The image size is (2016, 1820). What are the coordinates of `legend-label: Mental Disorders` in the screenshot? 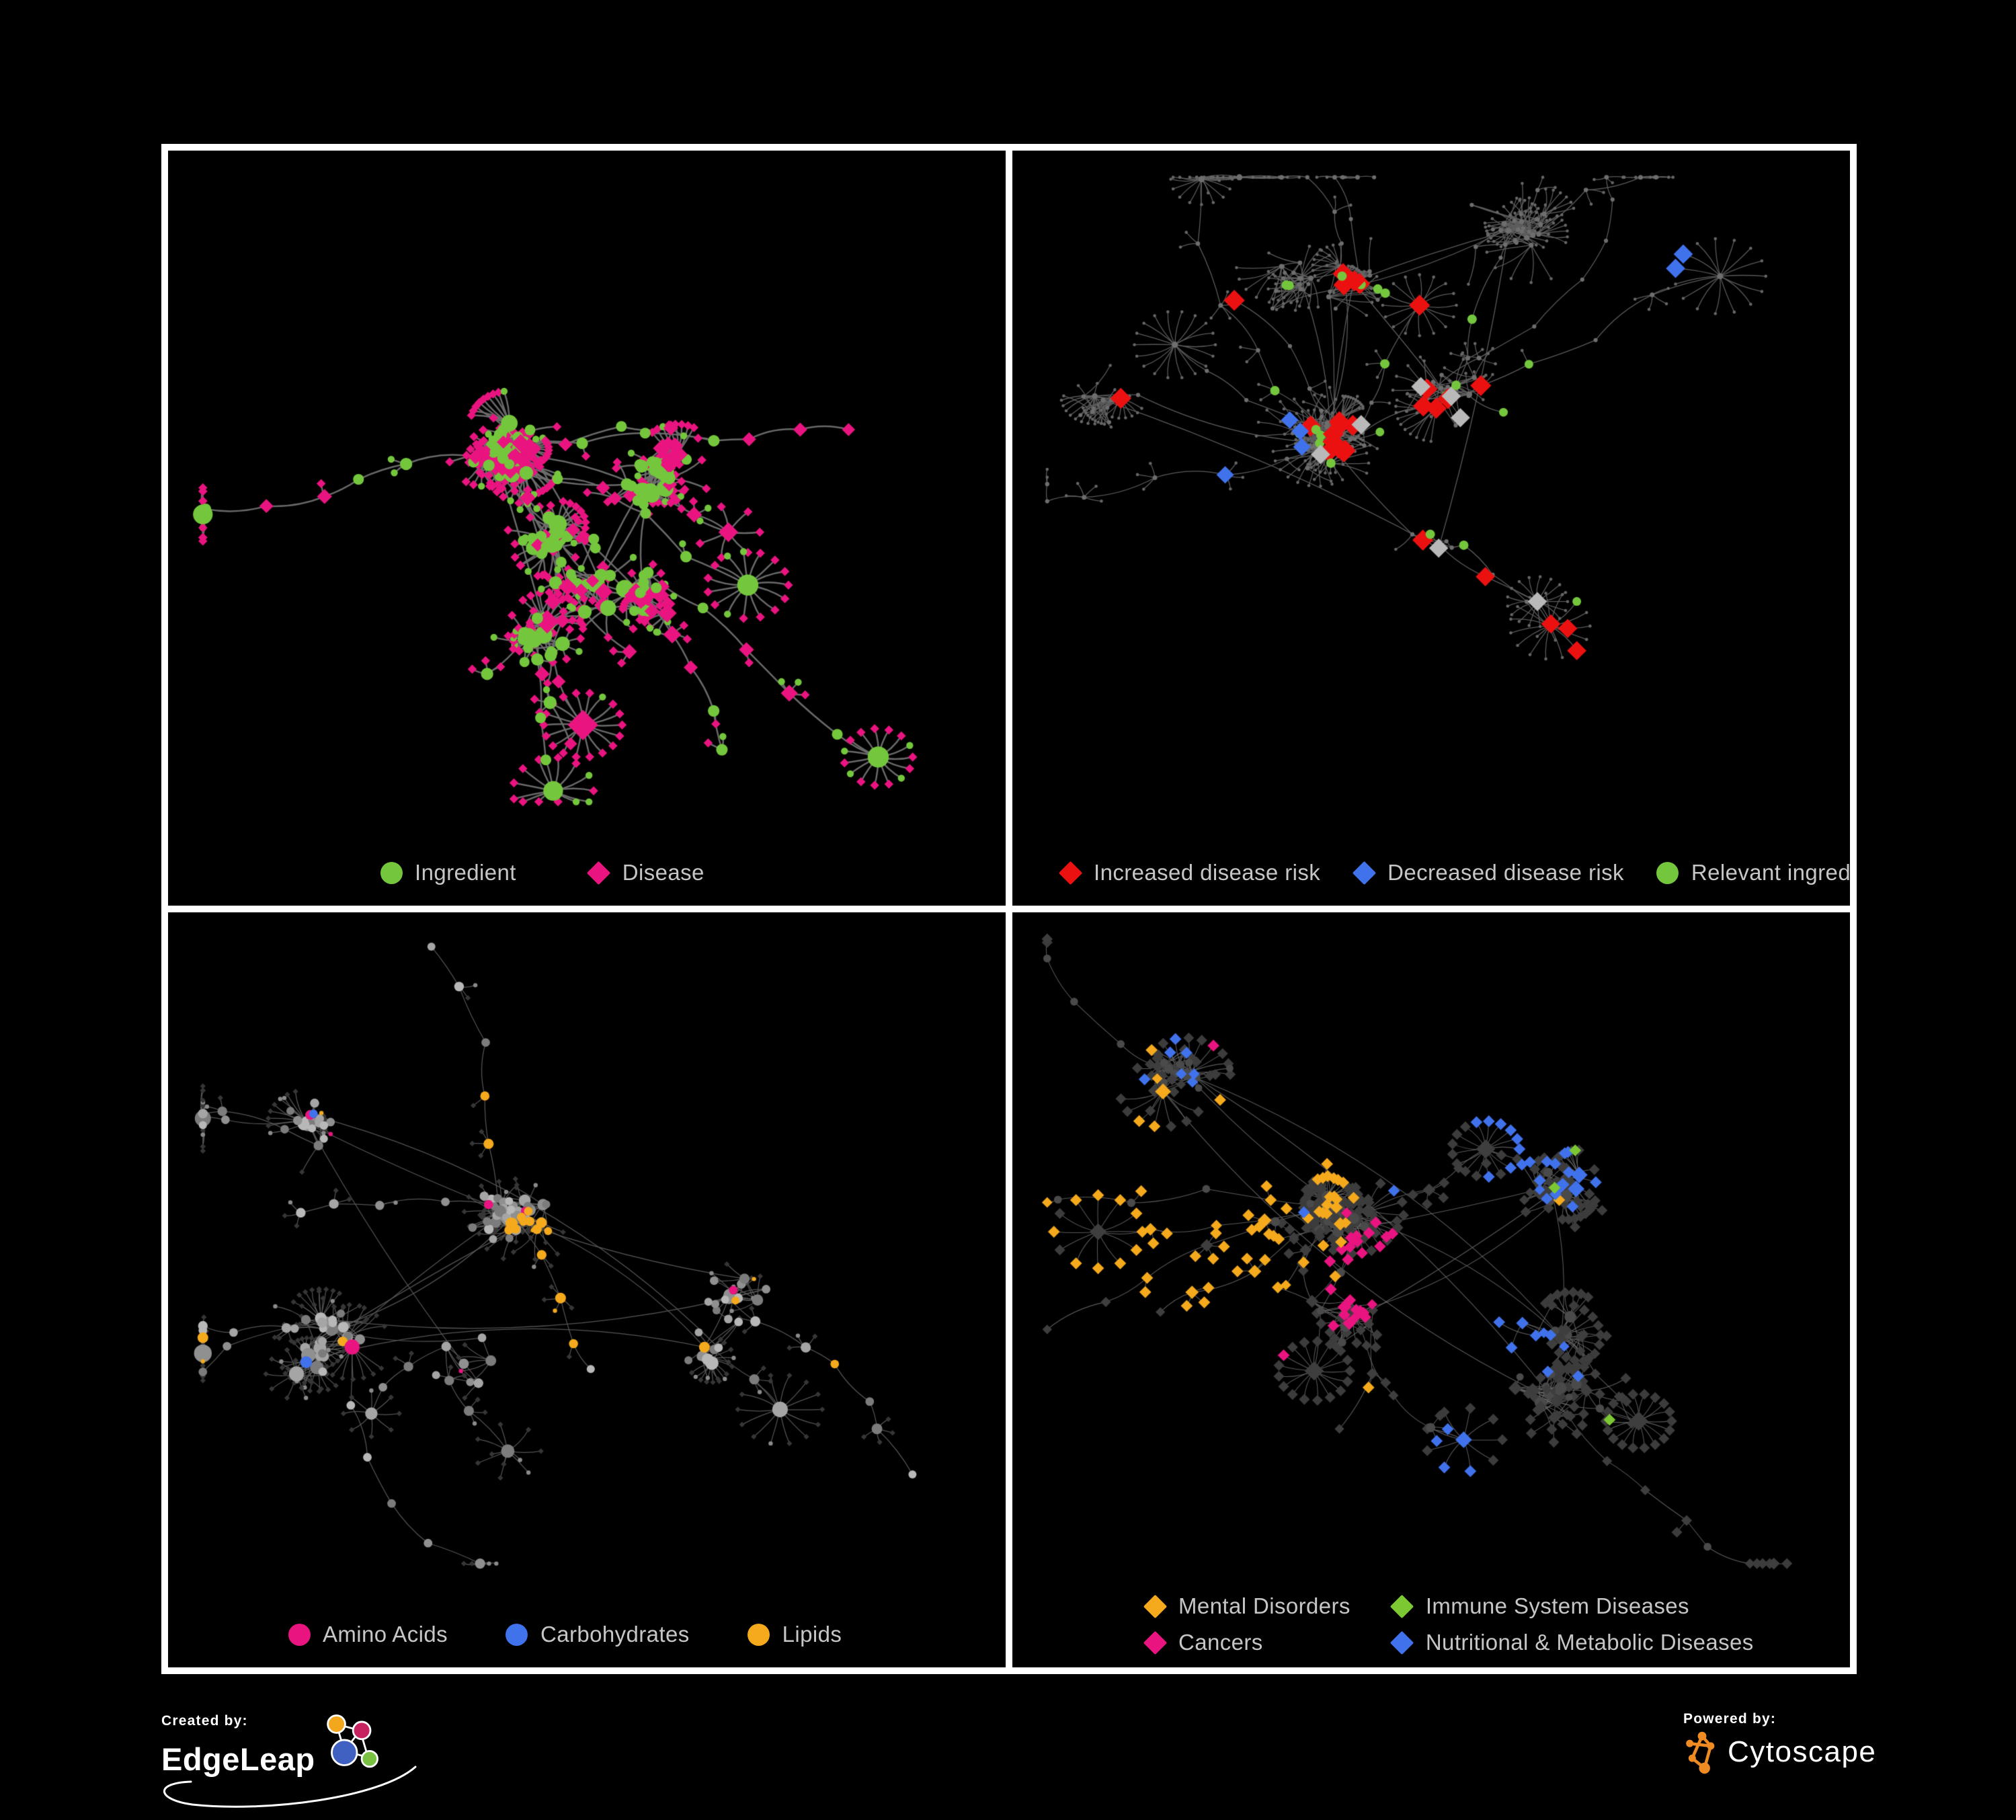 It's located at (1264, 1605).